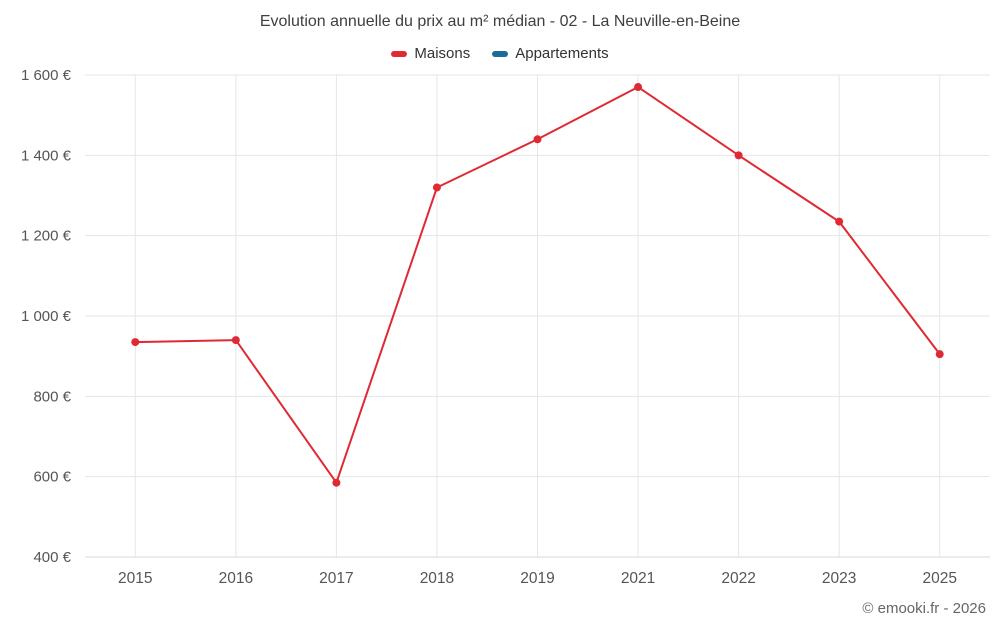 The image size is (1000, 625). I want to click on svg-text: 600 €, so click(52, 477).